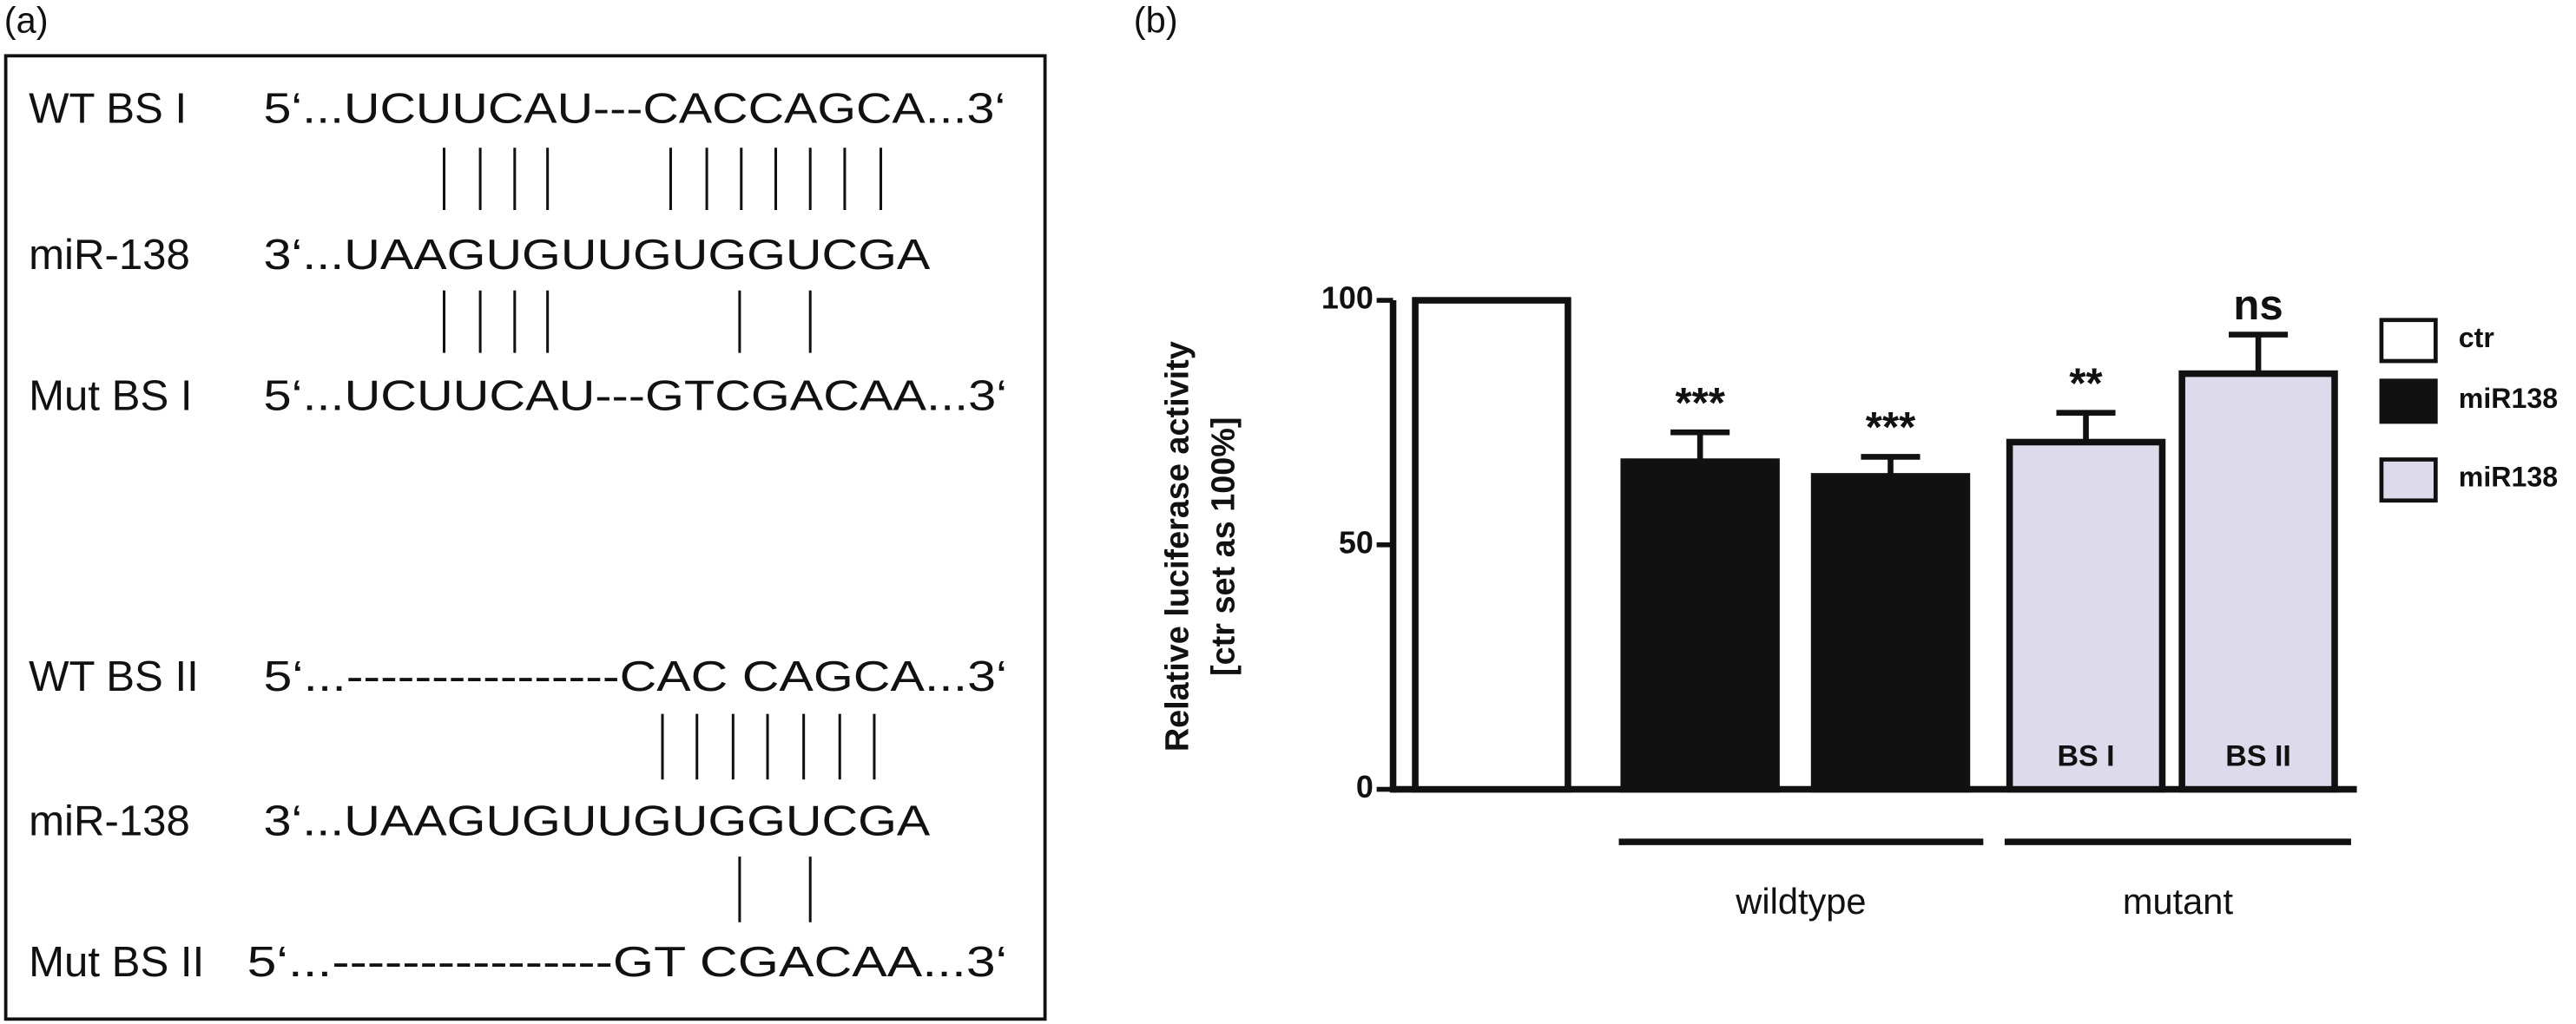 This screenshot has height=1024, width=2576. What do you see at coordinates (1347, 298) in the screenshot?
I see `y-tick-label: 100` at bounding box center [1347, 298].